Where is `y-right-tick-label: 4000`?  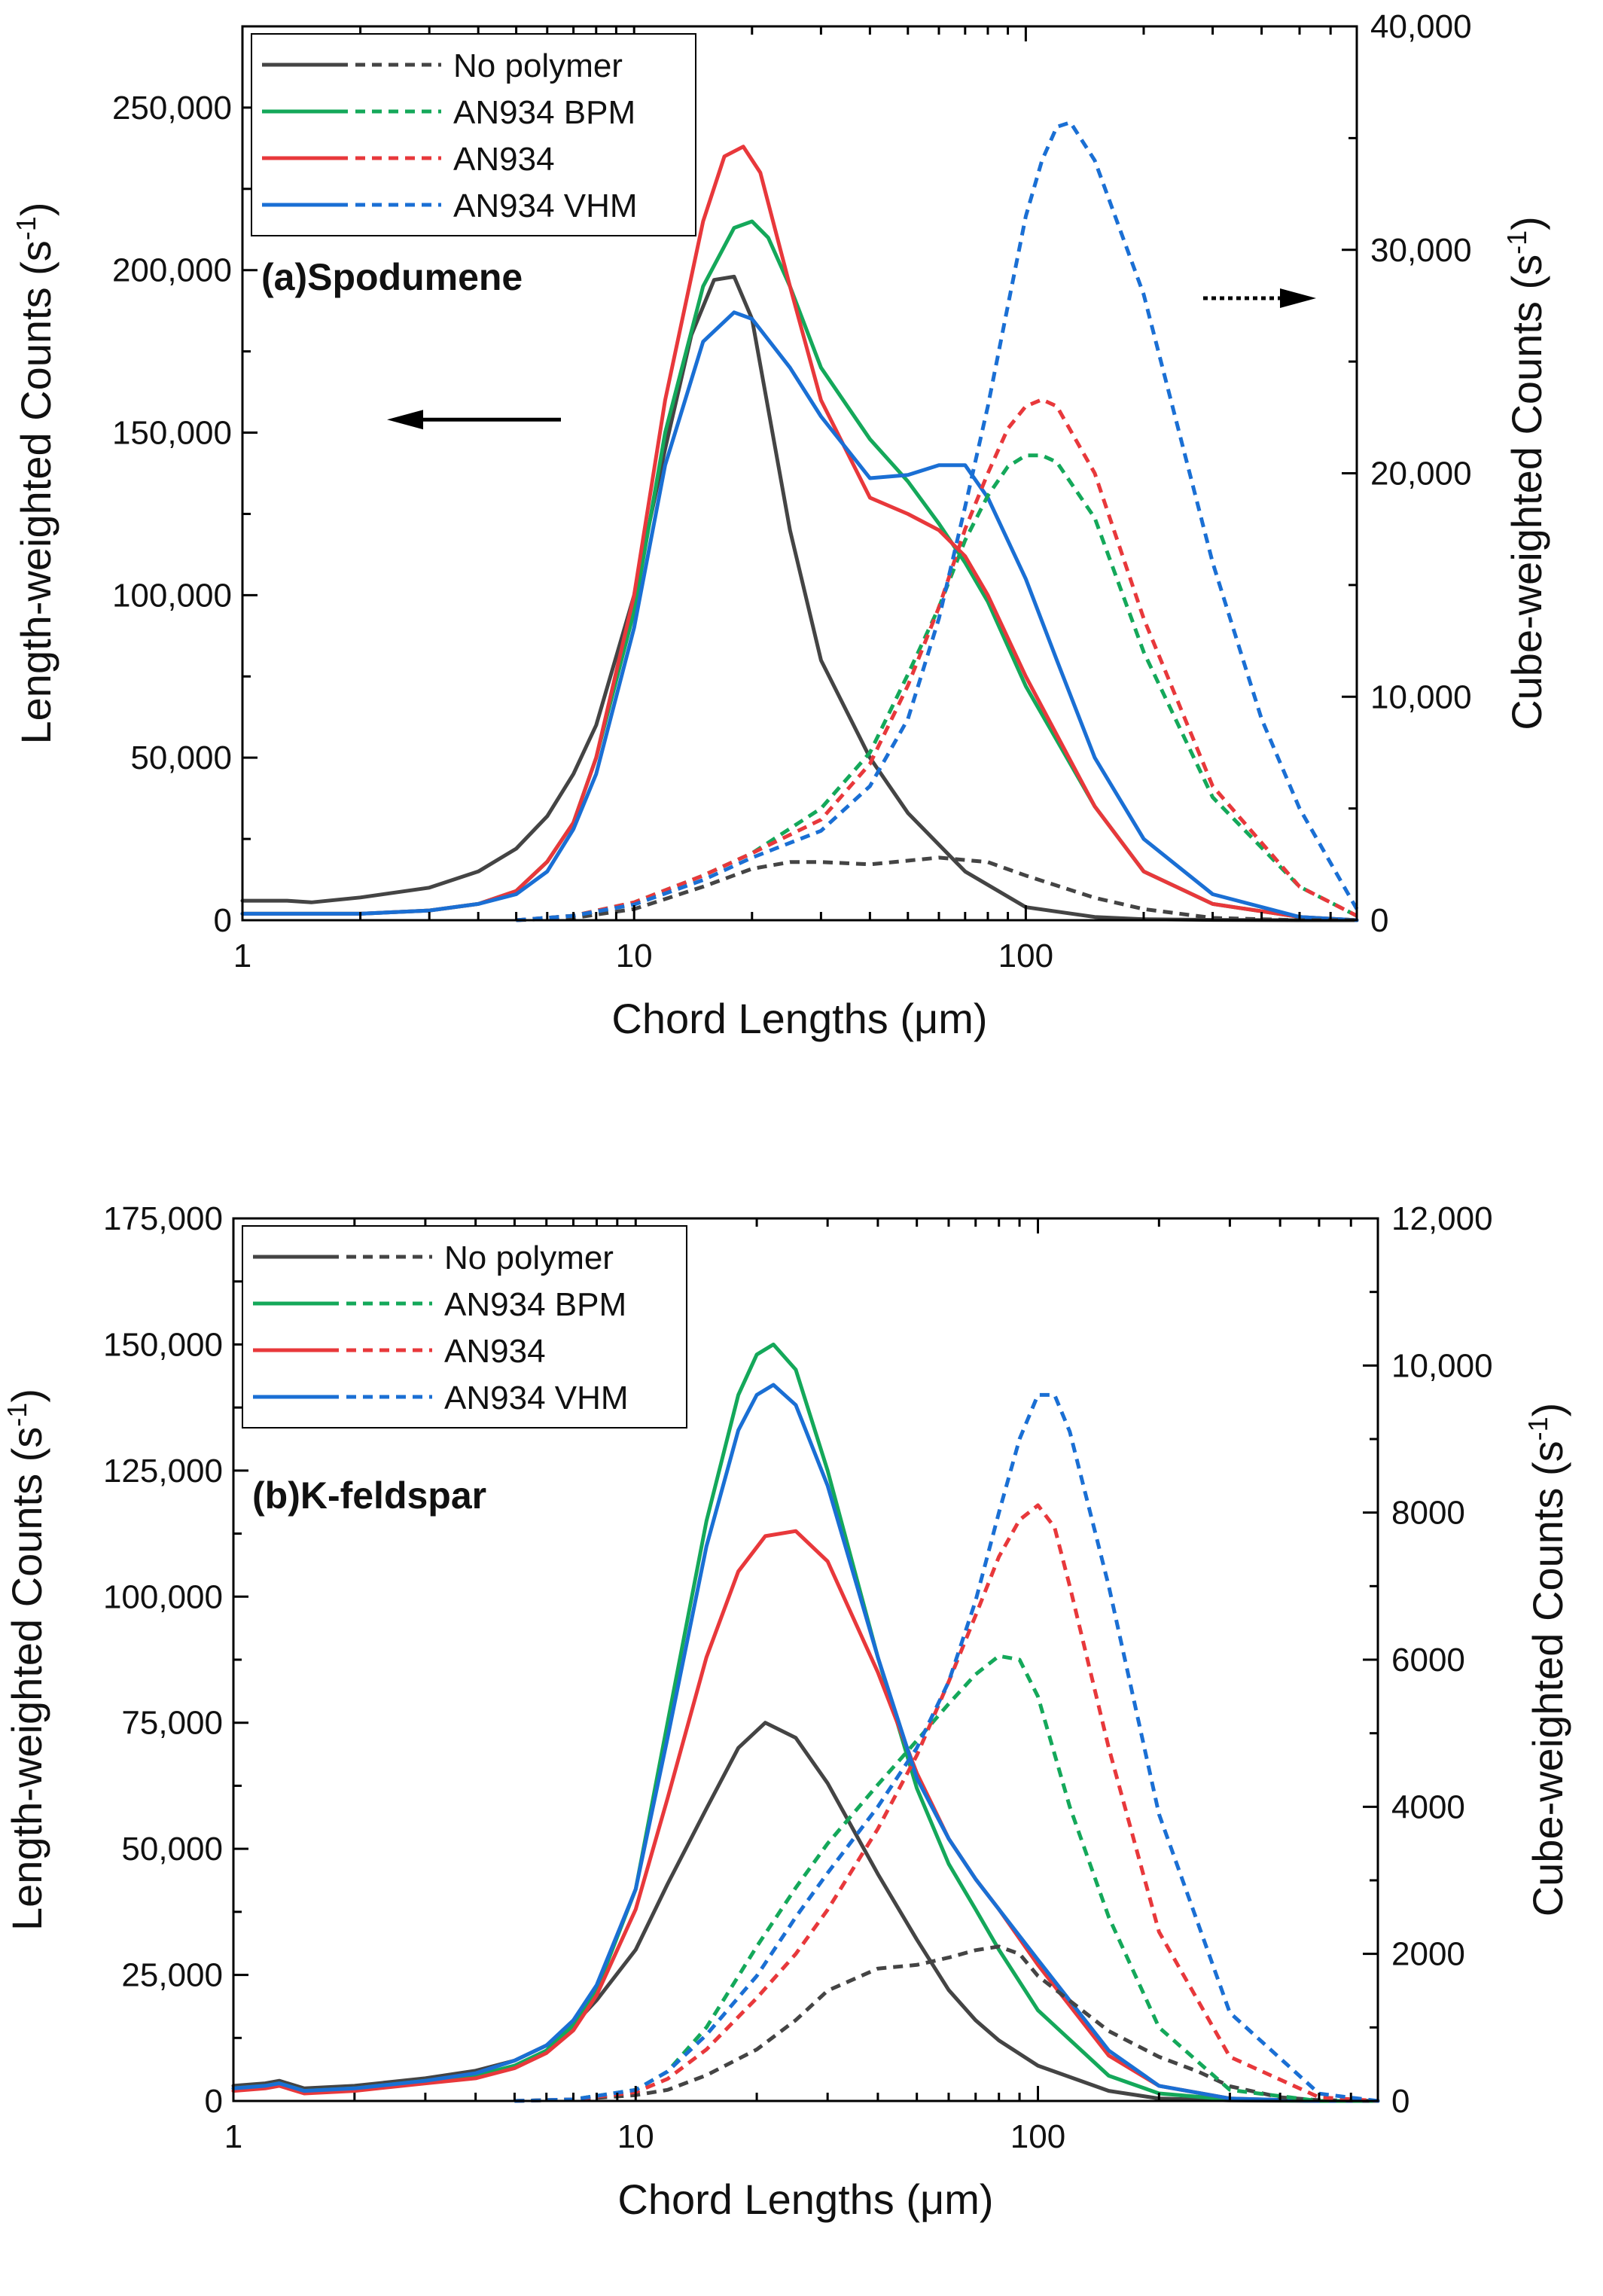 y-right-tick-label: 4000 is located at coordinates (1428, 1806).